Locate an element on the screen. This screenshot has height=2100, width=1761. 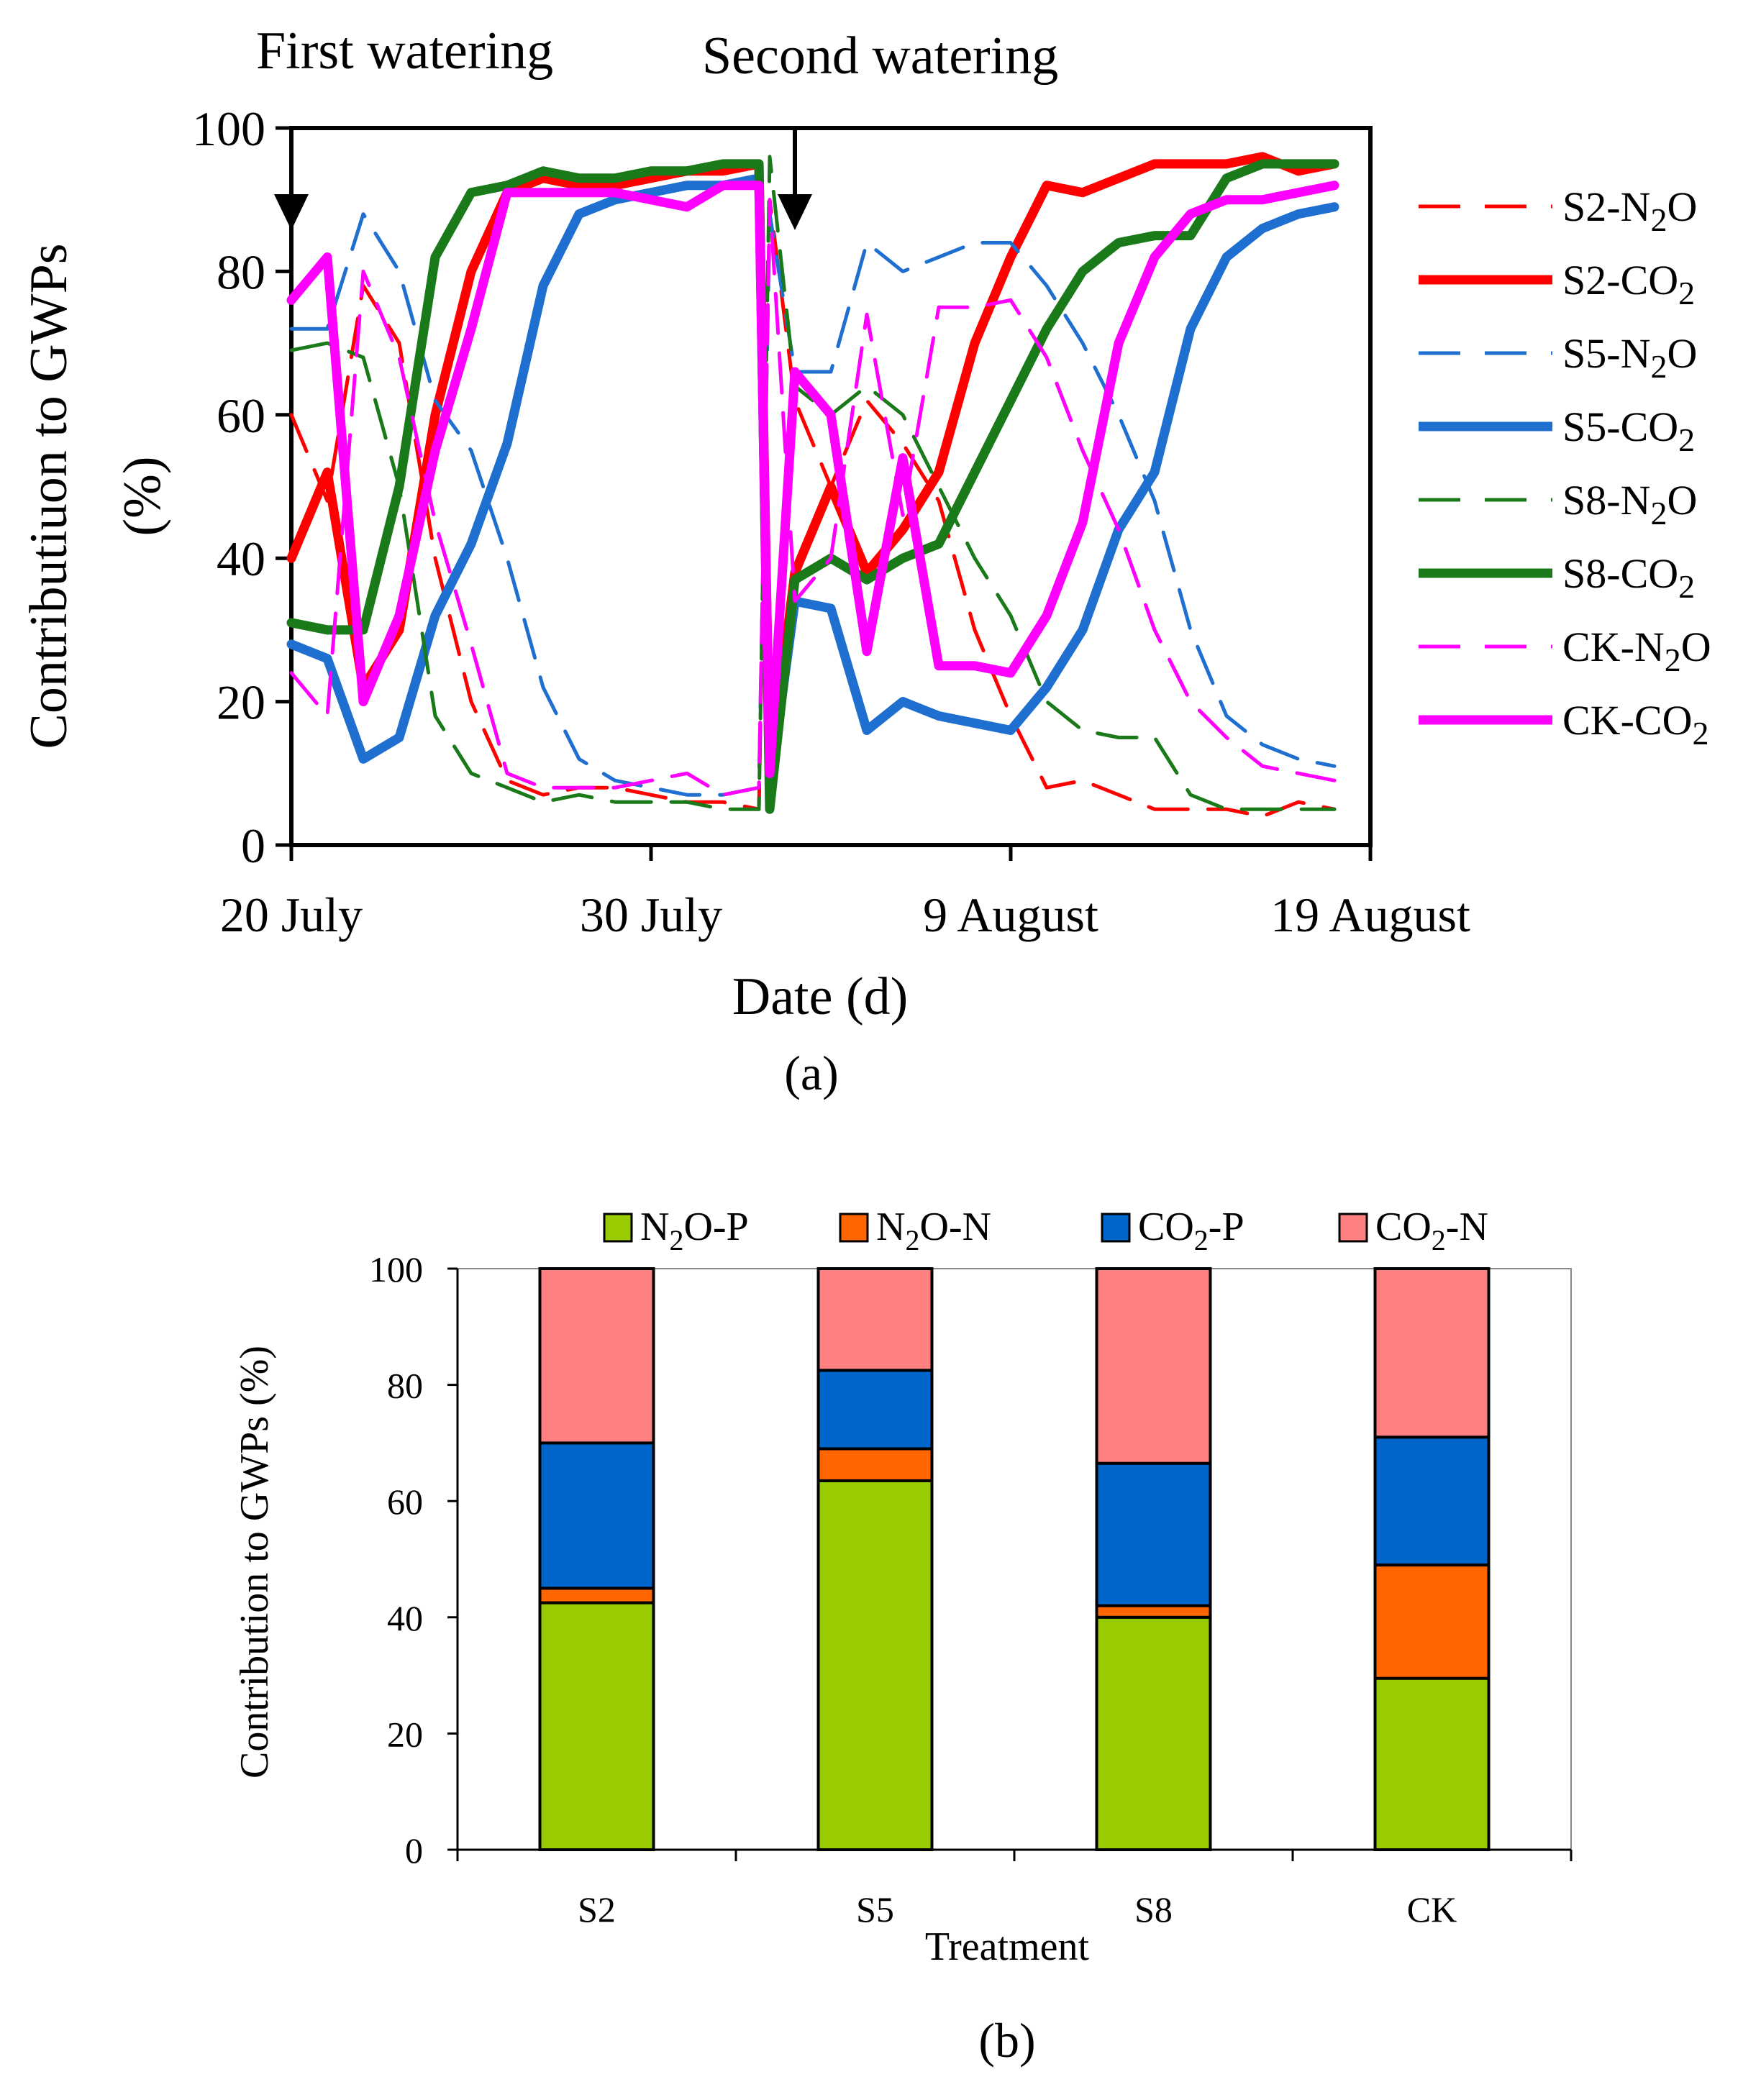
legend-label-S2-N2O: S2-N2O is located at coordinates (1629, 210).